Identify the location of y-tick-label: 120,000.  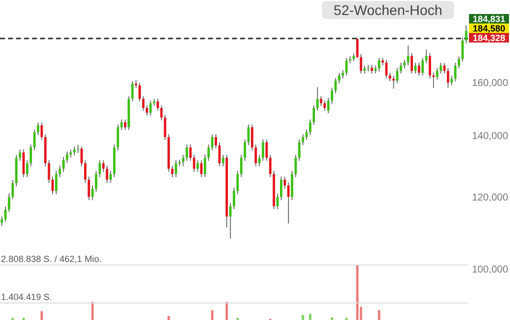
(490, 198).